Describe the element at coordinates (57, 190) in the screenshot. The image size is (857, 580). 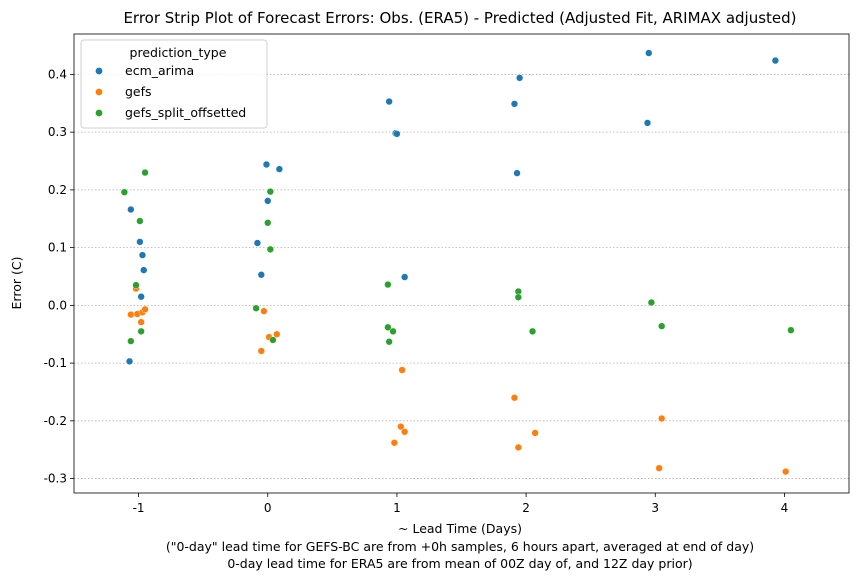
I see `y-tick-label: 0.2` at that location.